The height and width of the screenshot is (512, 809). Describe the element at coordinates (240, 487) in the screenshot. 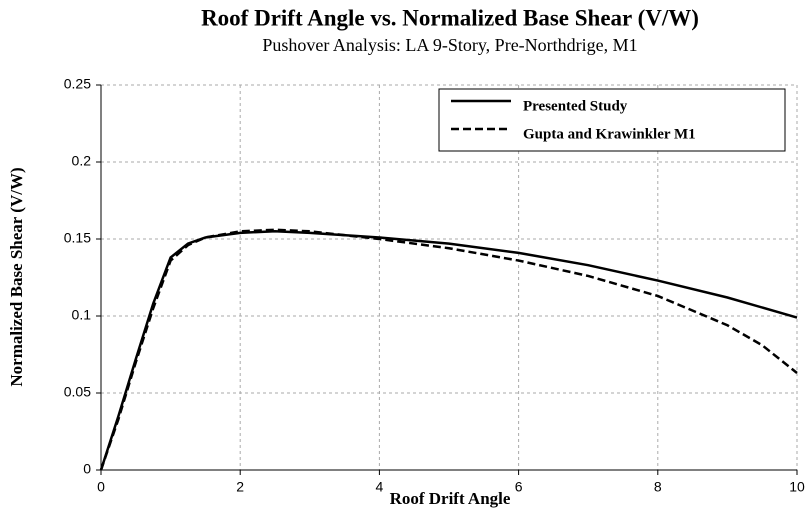

I see `x-tick-label: 2` at that location.